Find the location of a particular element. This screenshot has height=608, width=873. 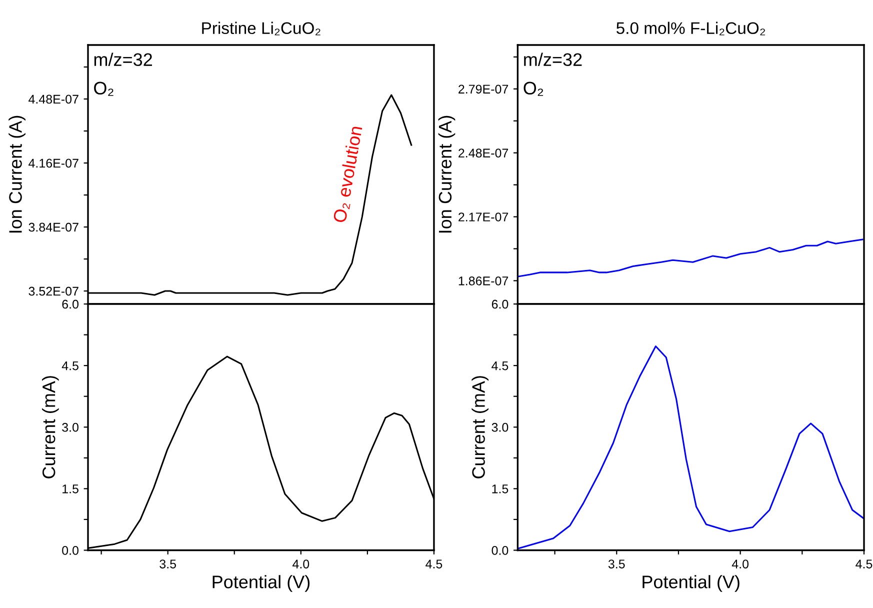

y-tick-label: 2.17E-07 is located at coordinates (483, 217).